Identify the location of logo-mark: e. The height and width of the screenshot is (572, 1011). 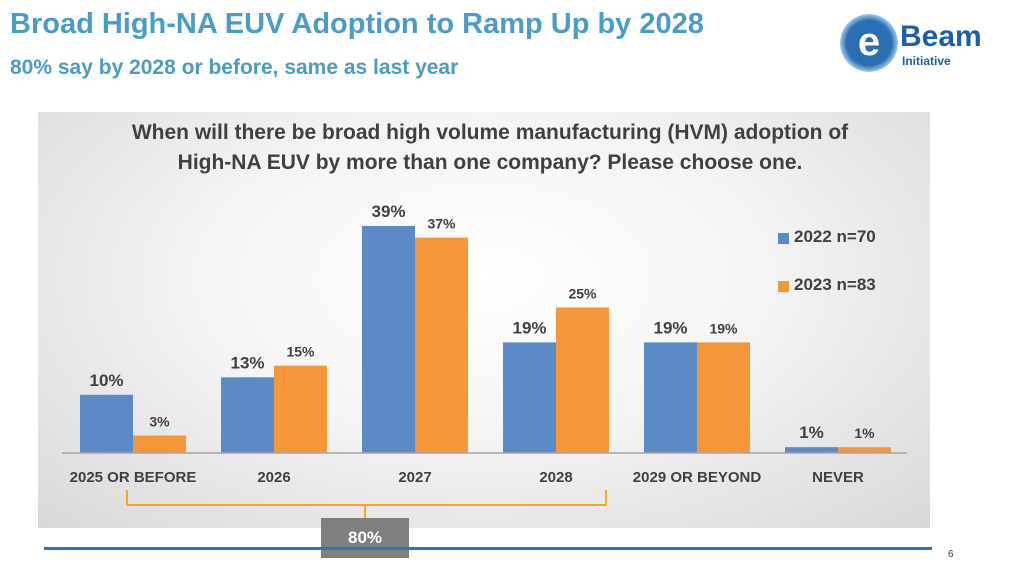
(869, 42).